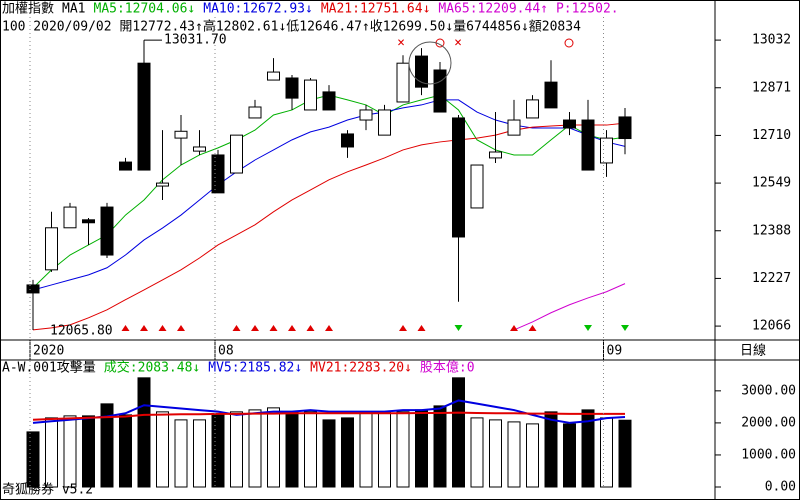  Describe the element at coordinates (49, 368) in the screenshot. I see `legend-item: A-W.001攻擊量` at that location.